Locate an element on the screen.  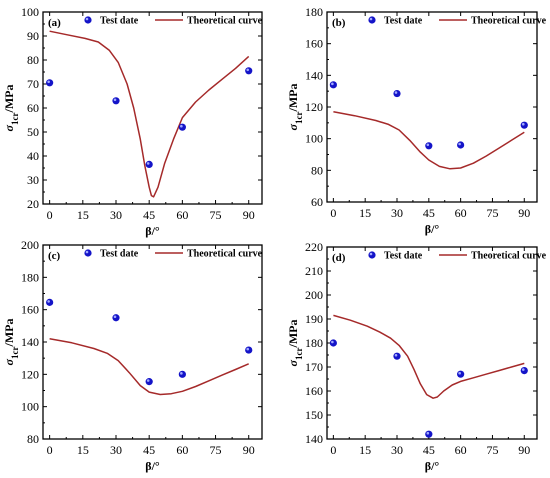
y-tick-label: 20 is located at coordinates (33, 204).